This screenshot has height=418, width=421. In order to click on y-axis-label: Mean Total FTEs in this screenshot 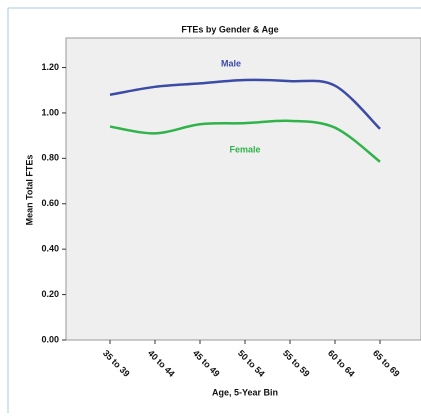, I will do `click(29, 190)`.